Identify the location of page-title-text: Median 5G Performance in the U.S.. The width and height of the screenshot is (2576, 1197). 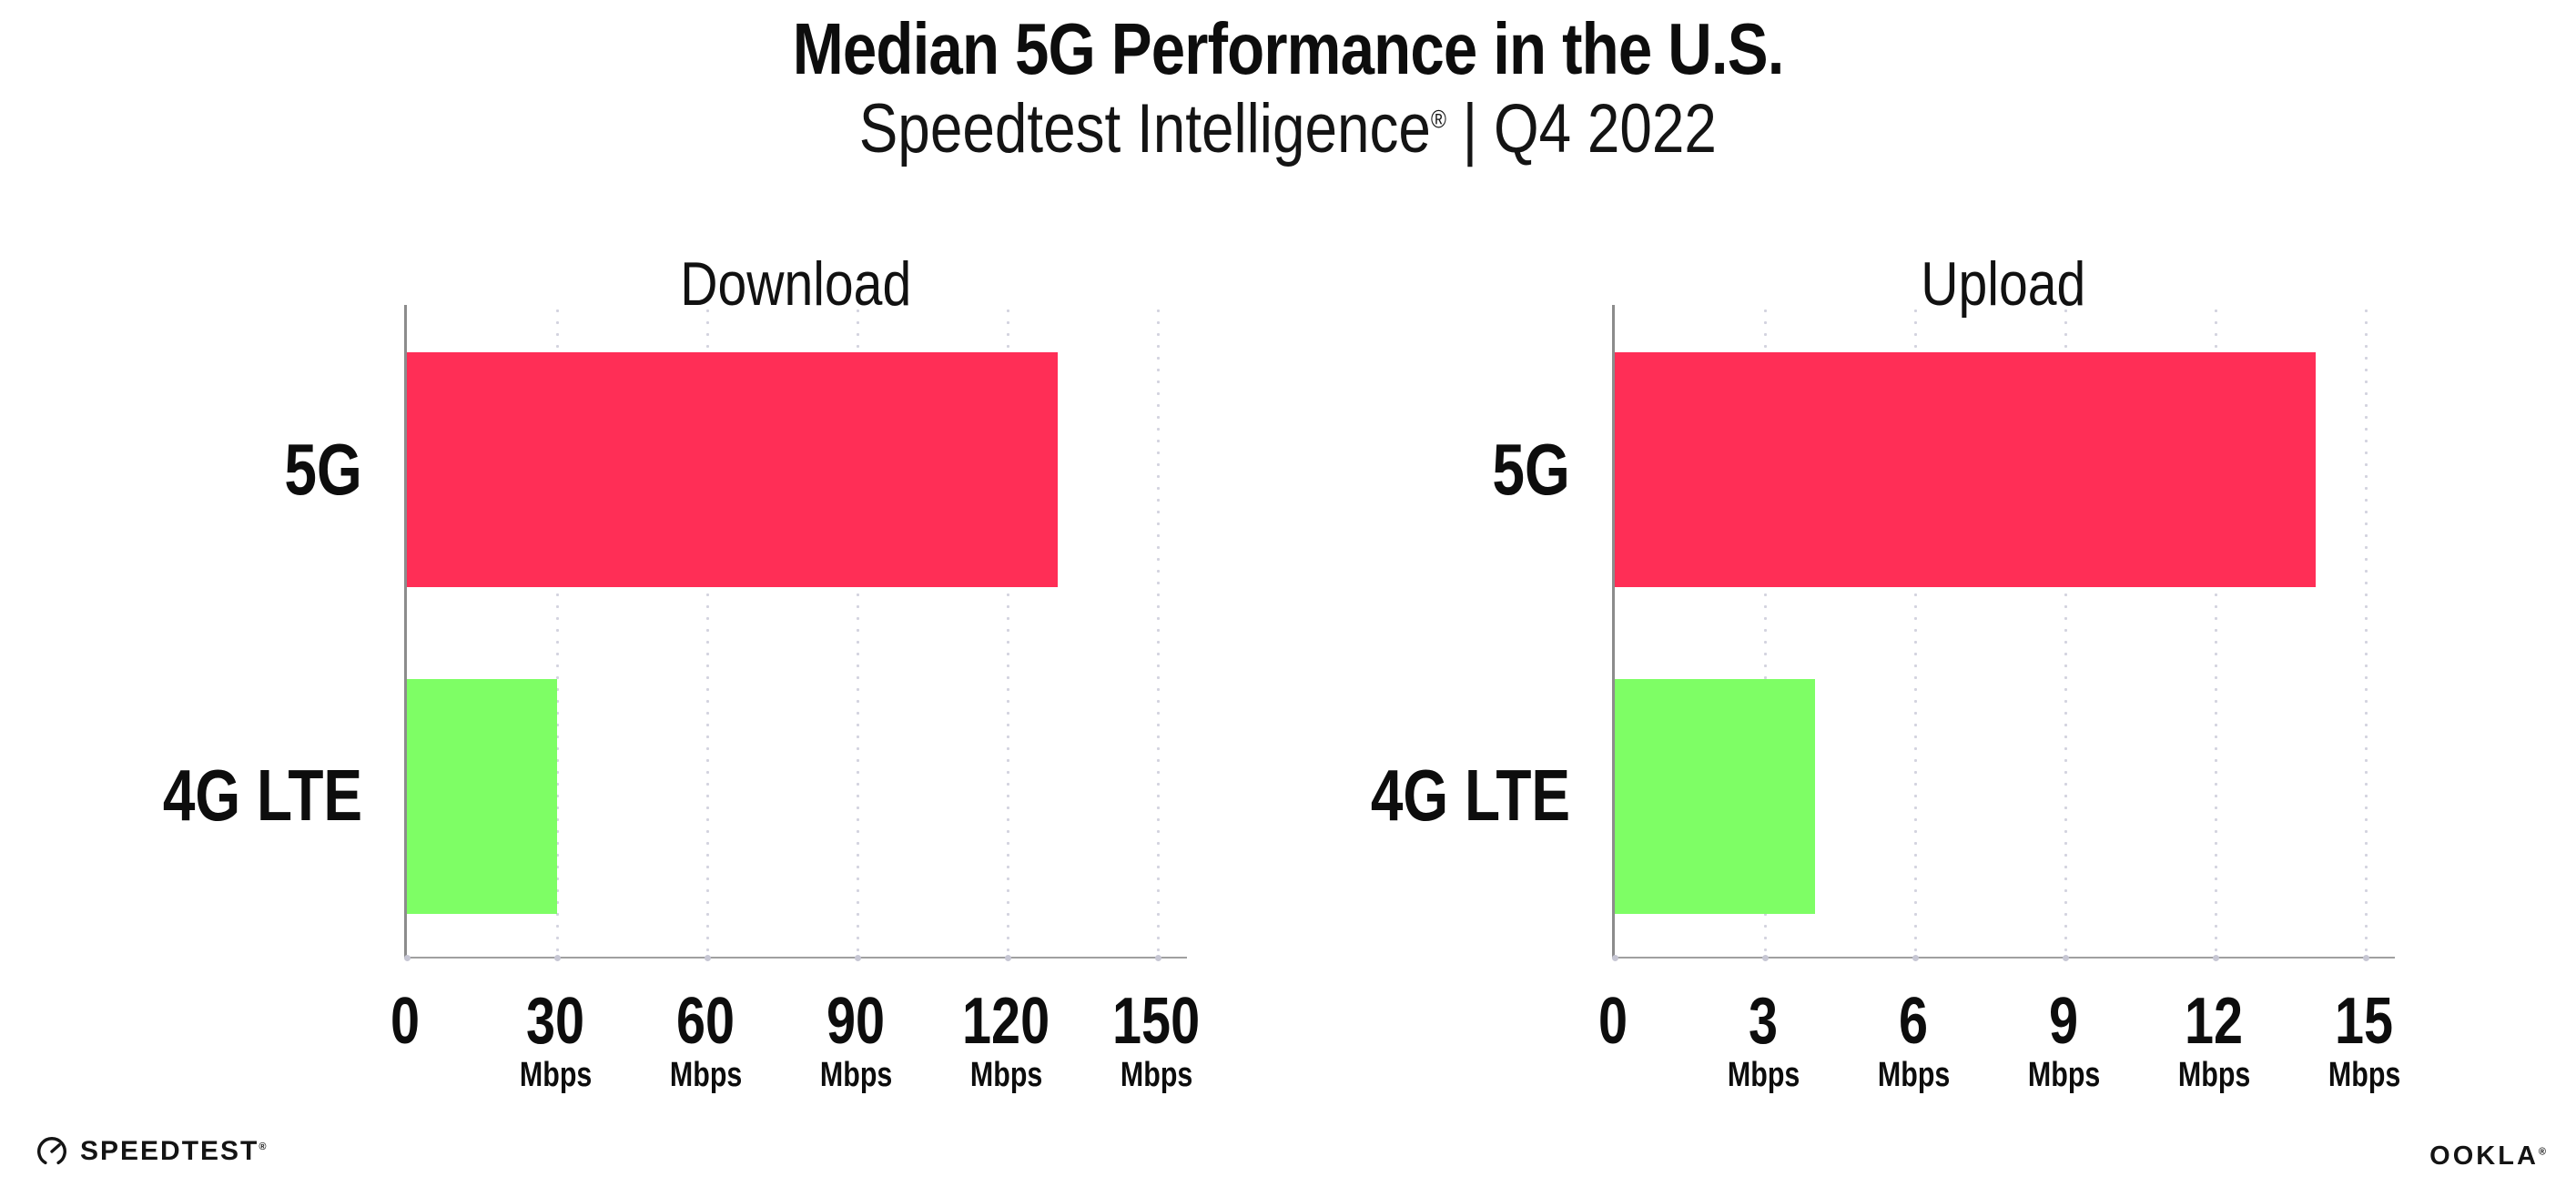
(1288, 48).